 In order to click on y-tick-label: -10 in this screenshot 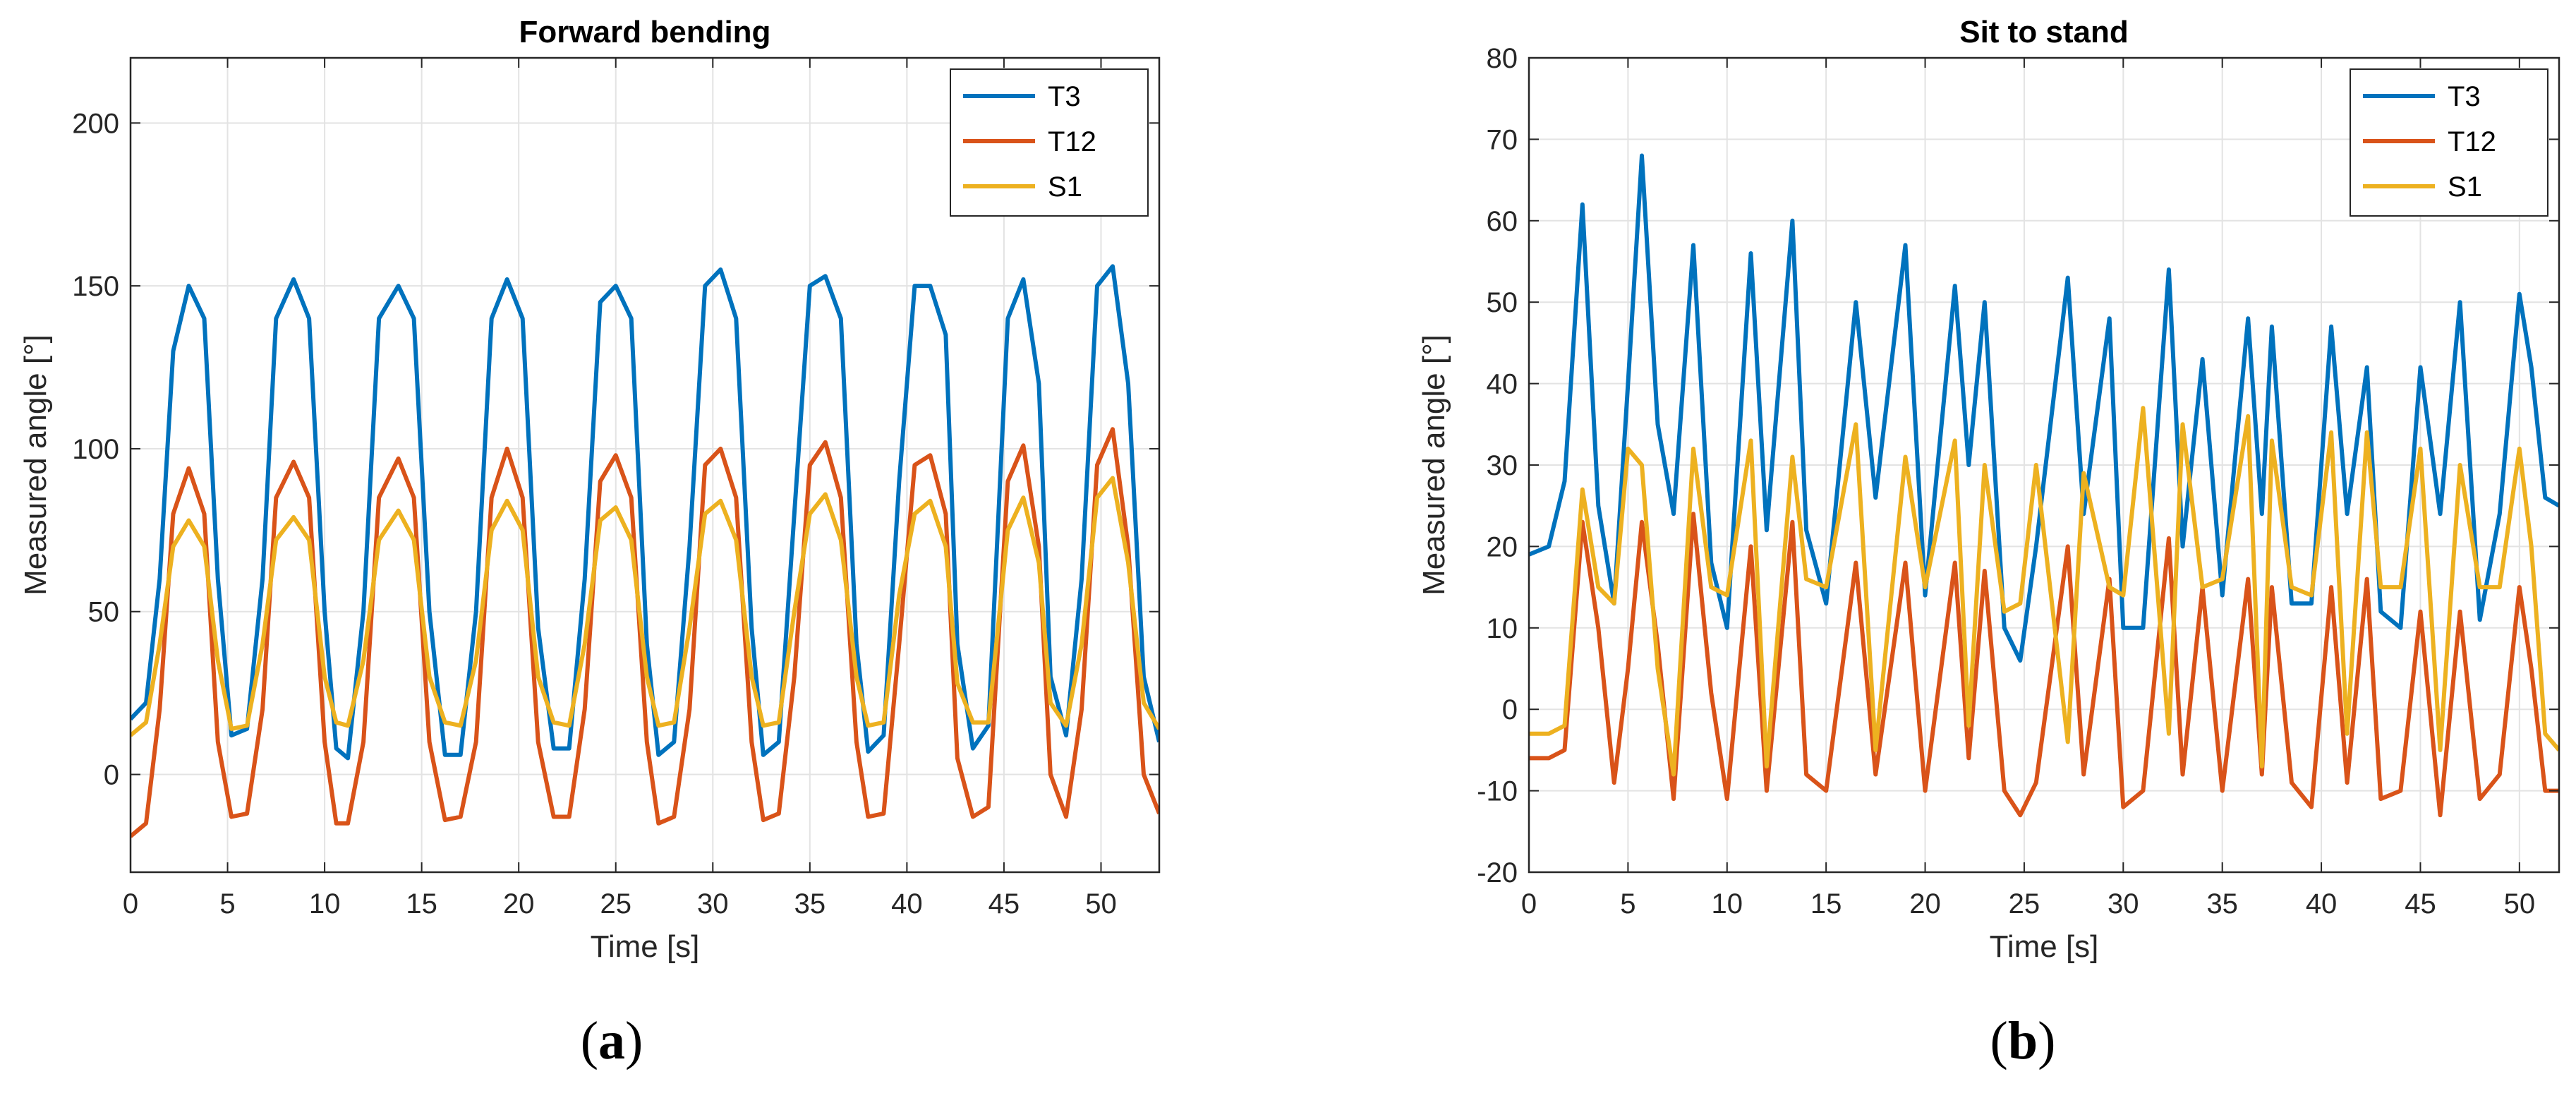, I will do `click(1498, 791)`.